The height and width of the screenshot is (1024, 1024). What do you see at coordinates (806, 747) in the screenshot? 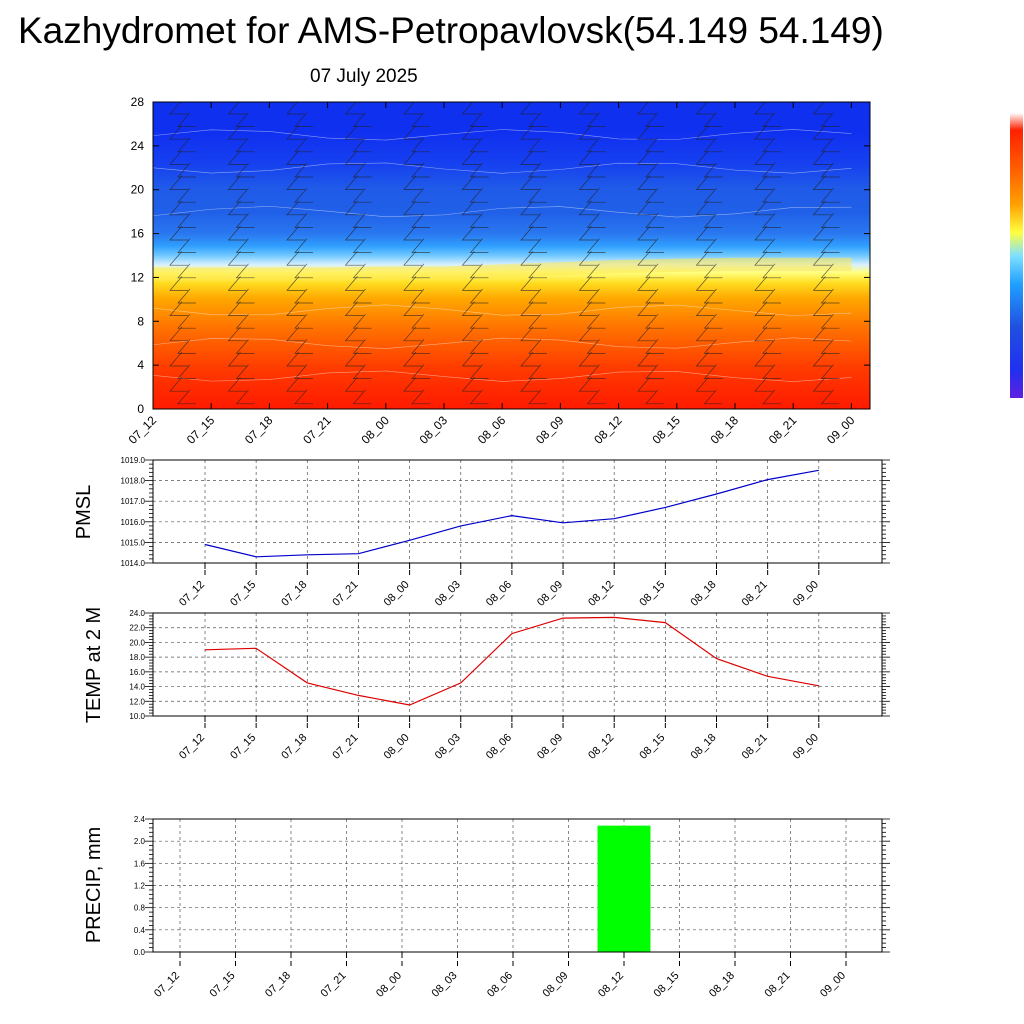
I see `x-tick-label: 09_00` at bounding box center [806, 747].